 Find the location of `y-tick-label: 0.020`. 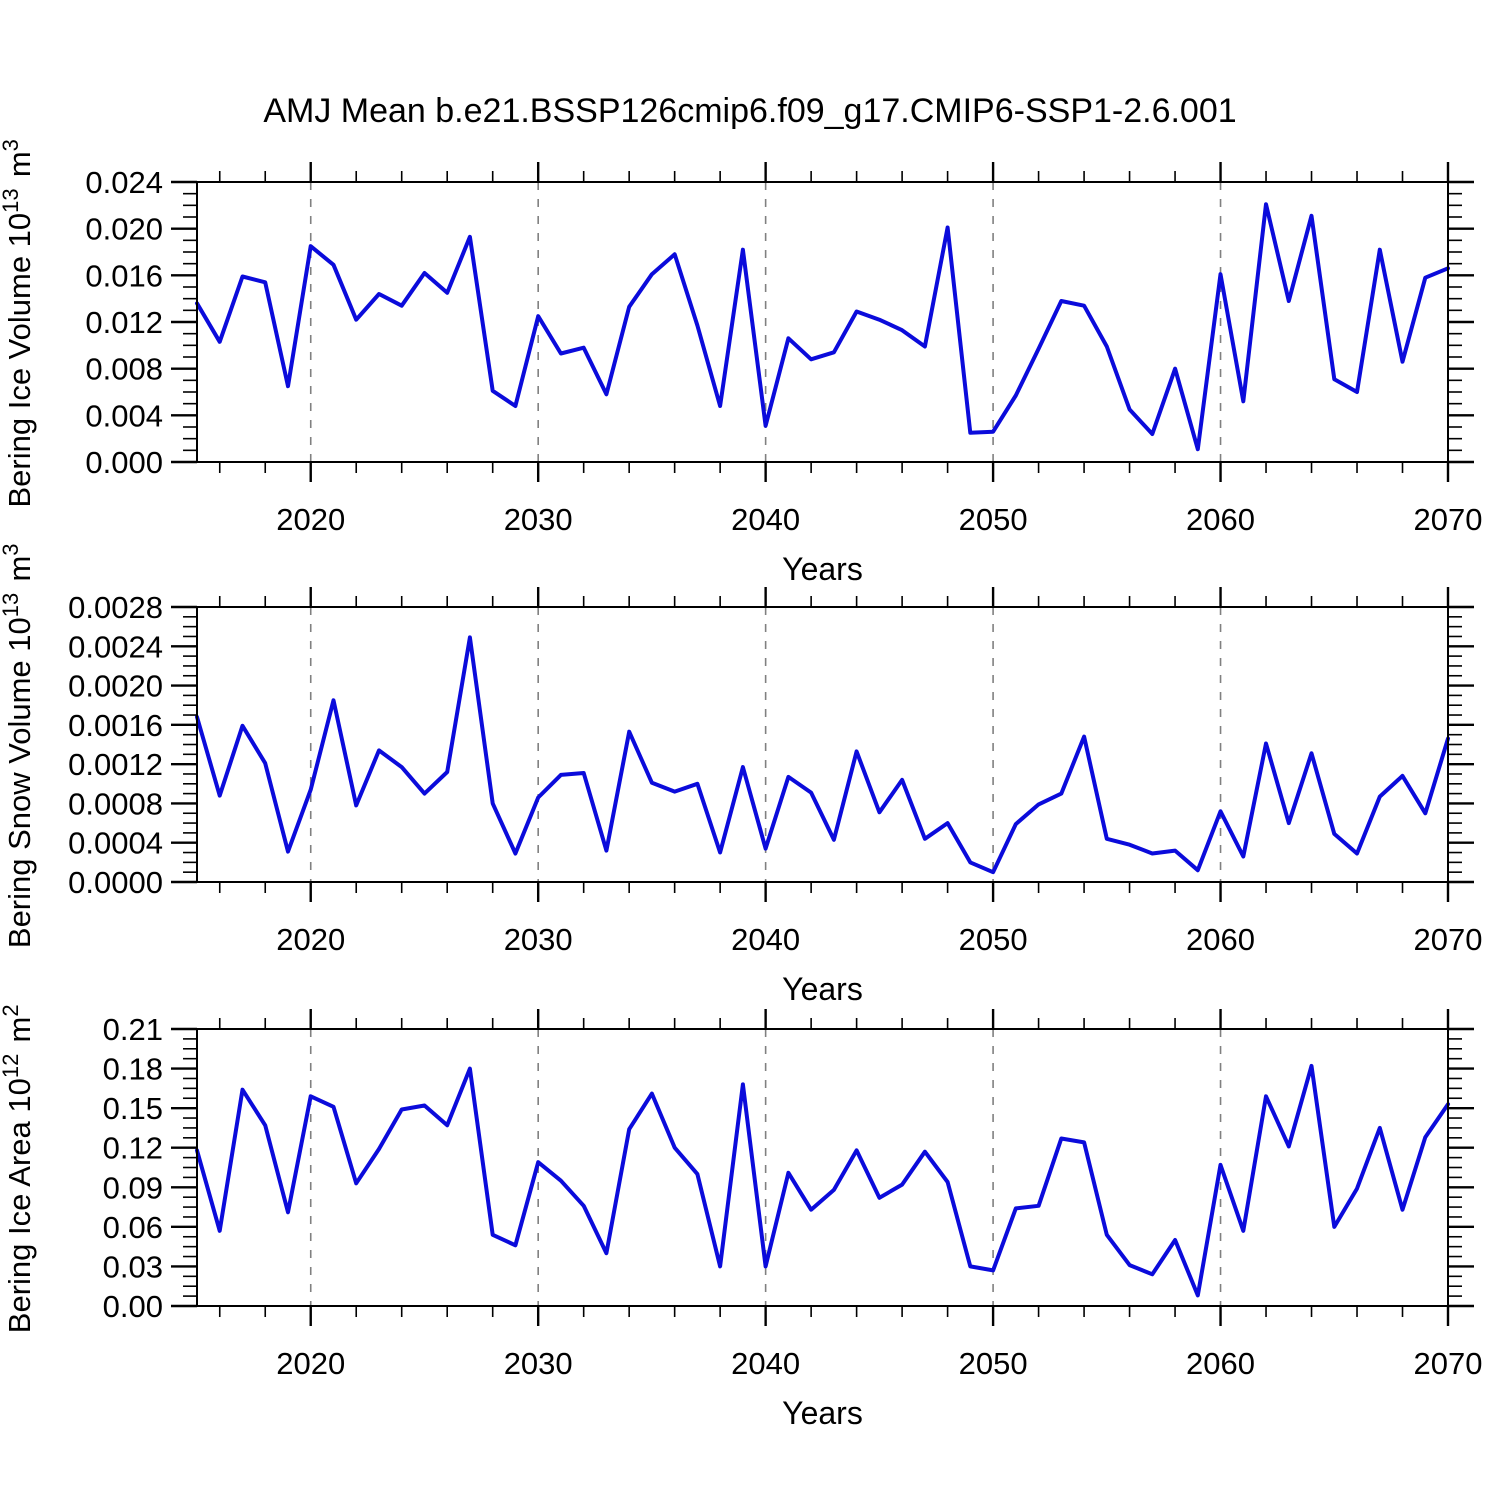

y-tick-label: 0.020 is located at coordinates (124, 229).